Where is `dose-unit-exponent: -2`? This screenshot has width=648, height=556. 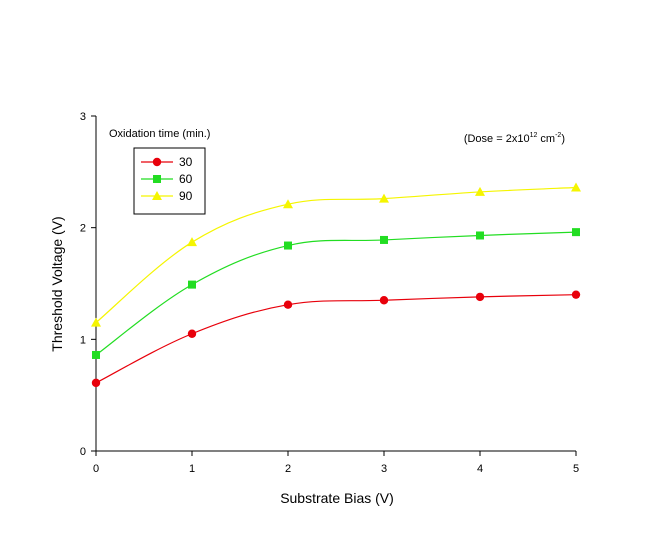
dose-unit-exponent: -2 is located at coordinates (558, 135).